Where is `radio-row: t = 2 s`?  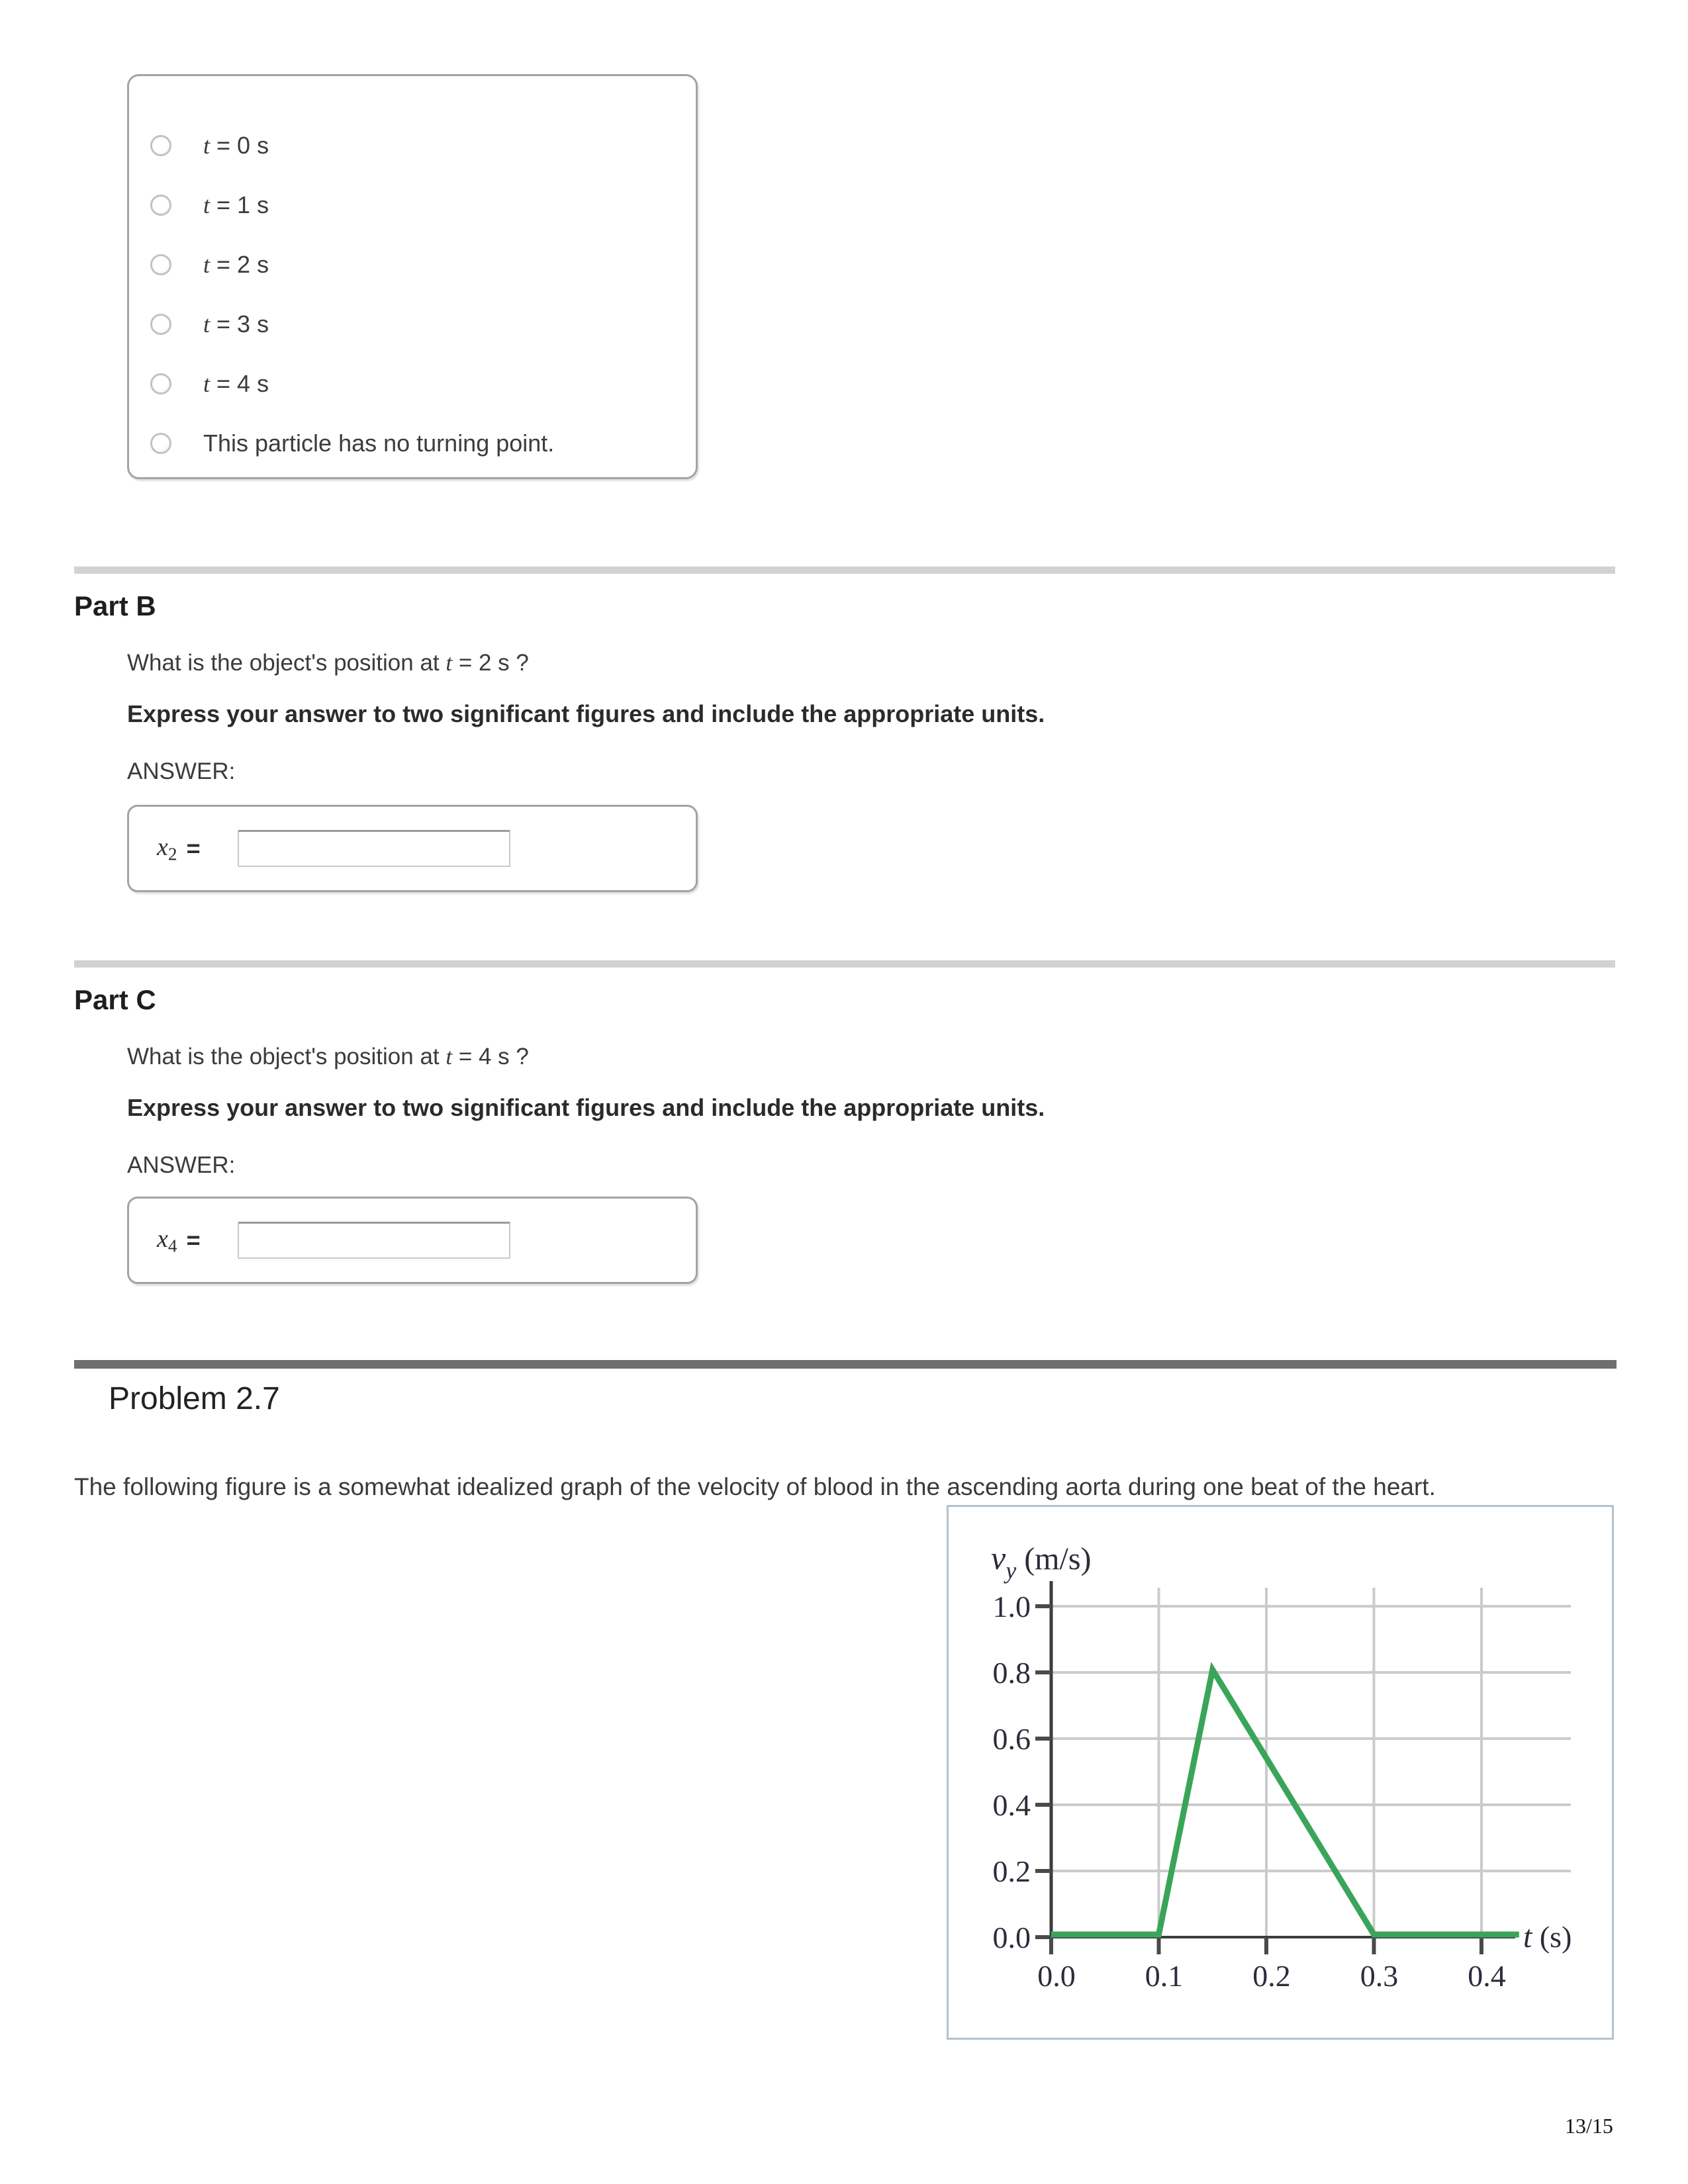
radio-row: t = 2 s is located at coordinates (423, 265).